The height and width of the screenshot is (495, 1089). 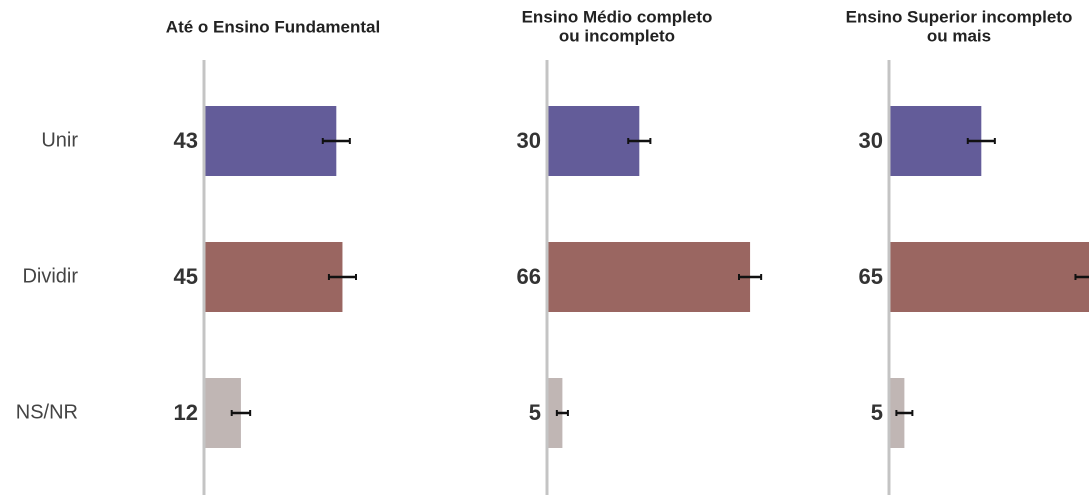 I want to click on panel-title: ou mais, so click(x=959, y=35).